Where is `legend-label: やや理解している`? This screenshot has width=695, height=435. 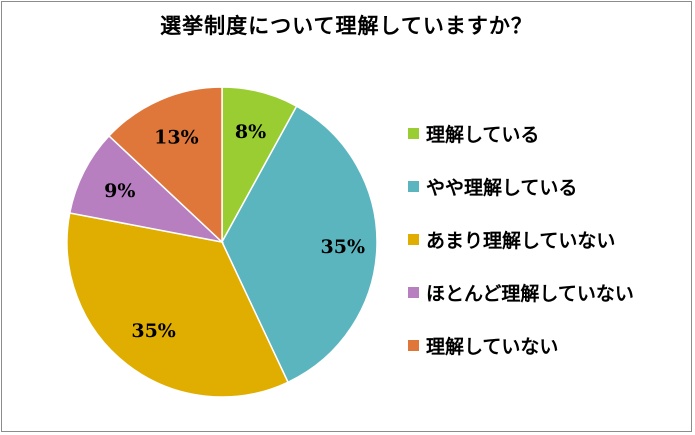
legend-label: やや理解している is located at coordinates (502, 187).